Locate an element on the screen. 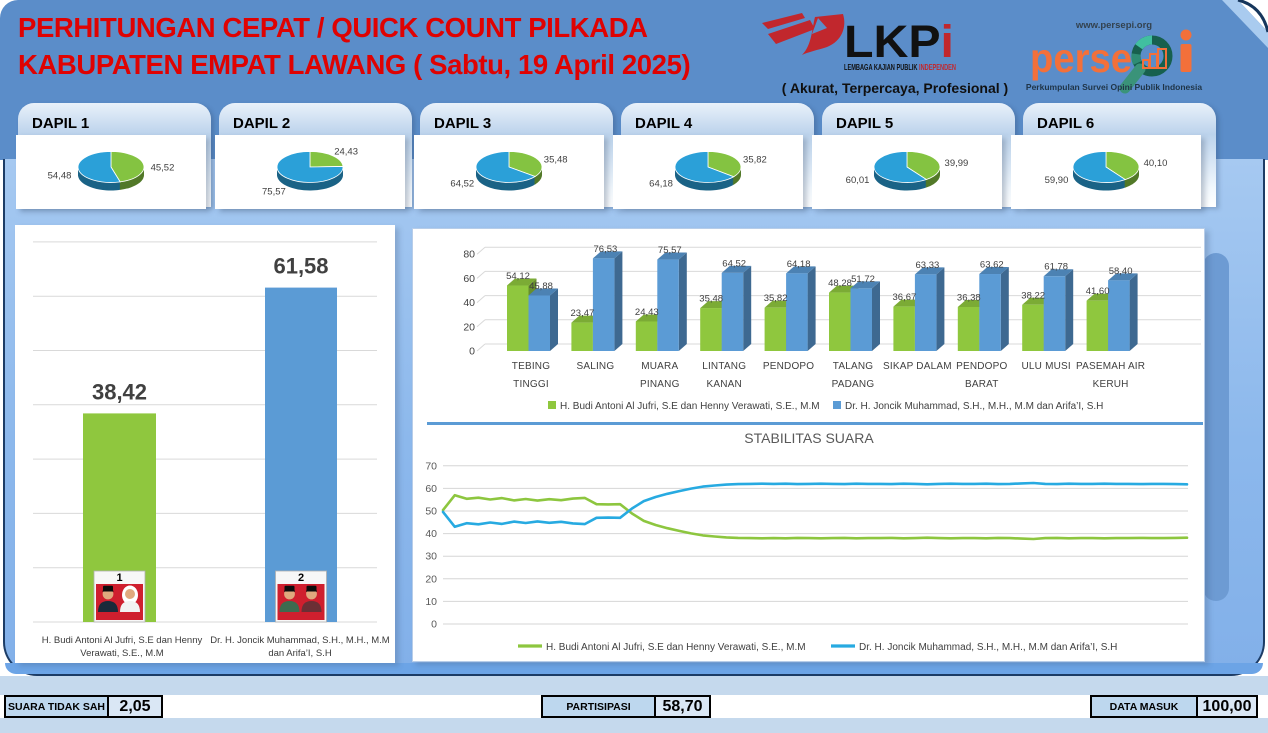 The image size is (1268, 733). corner-fold-decoration is located at coordinates (1245, 24).